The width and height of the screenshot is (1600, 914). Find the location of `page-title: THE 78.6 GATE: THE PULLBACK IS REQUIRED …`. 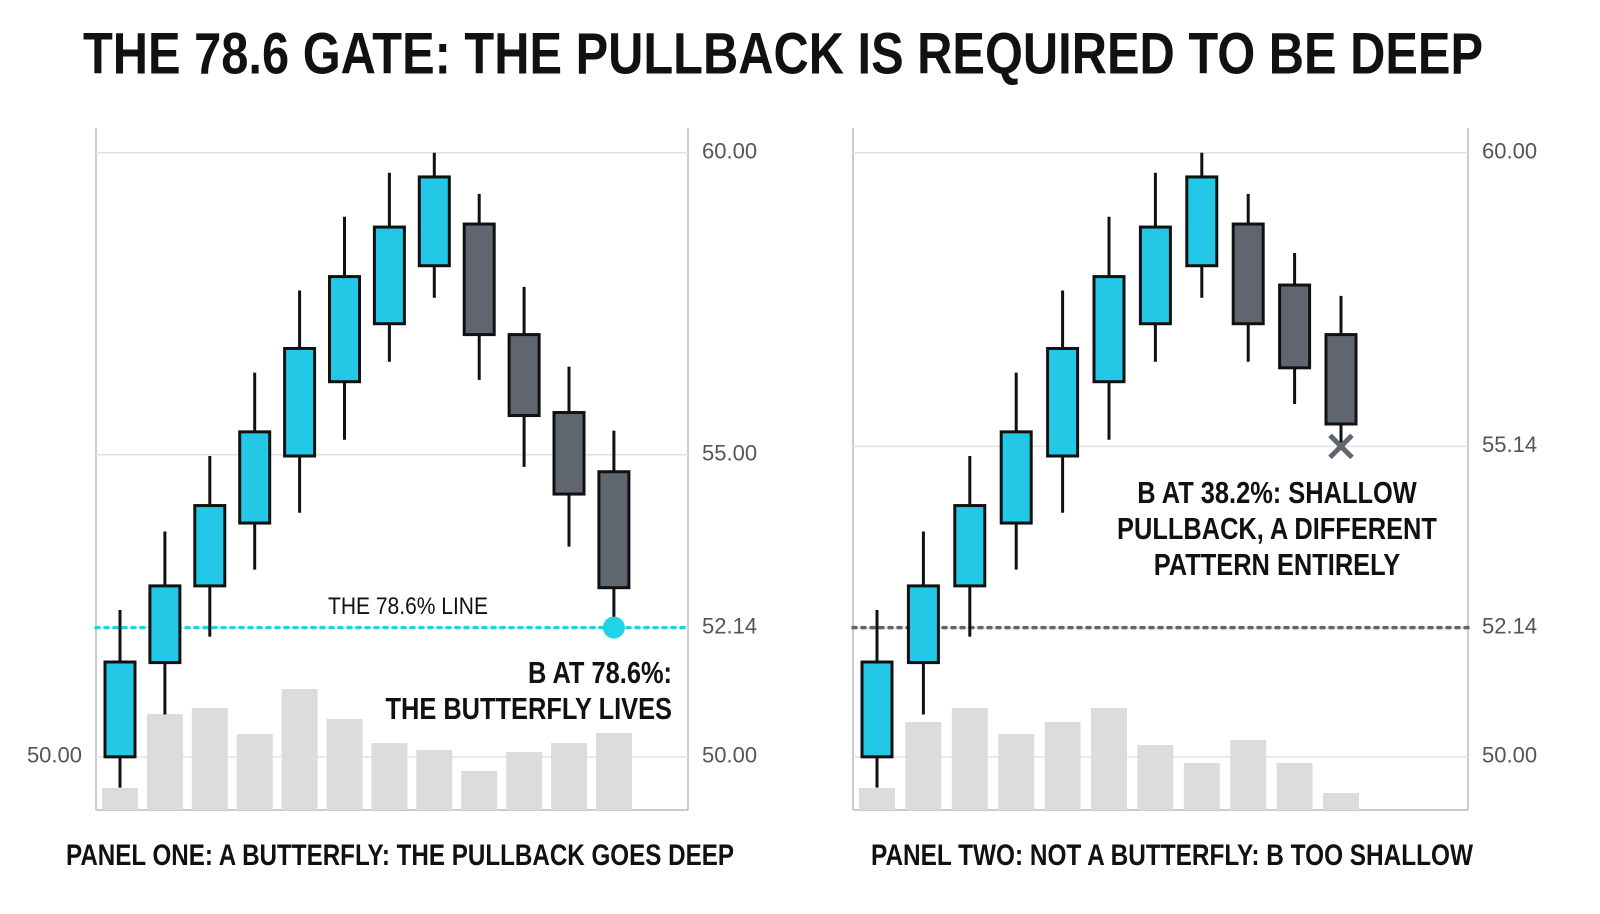

page-title: THE 78.6 GATE: THE PULLBACK IS REQUIRED … is located at coordinates (783, 53).